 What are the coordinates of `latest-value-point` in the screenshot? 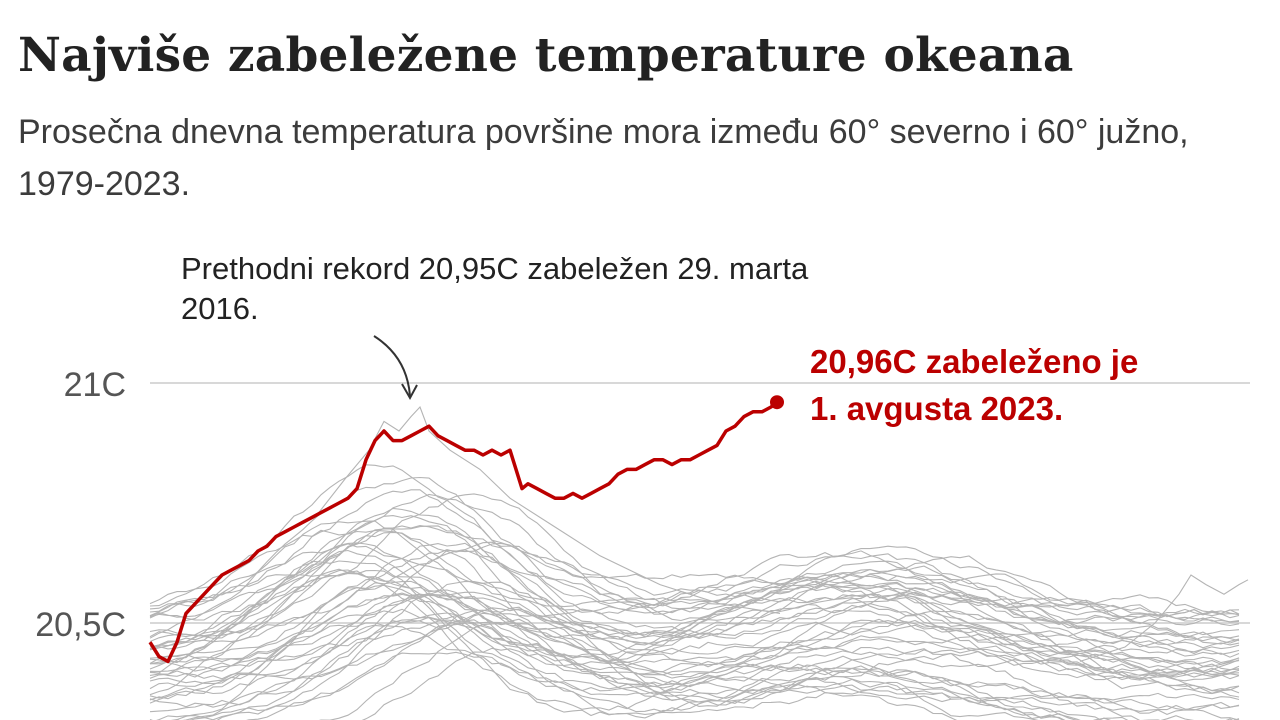 It's located at (777, 402).